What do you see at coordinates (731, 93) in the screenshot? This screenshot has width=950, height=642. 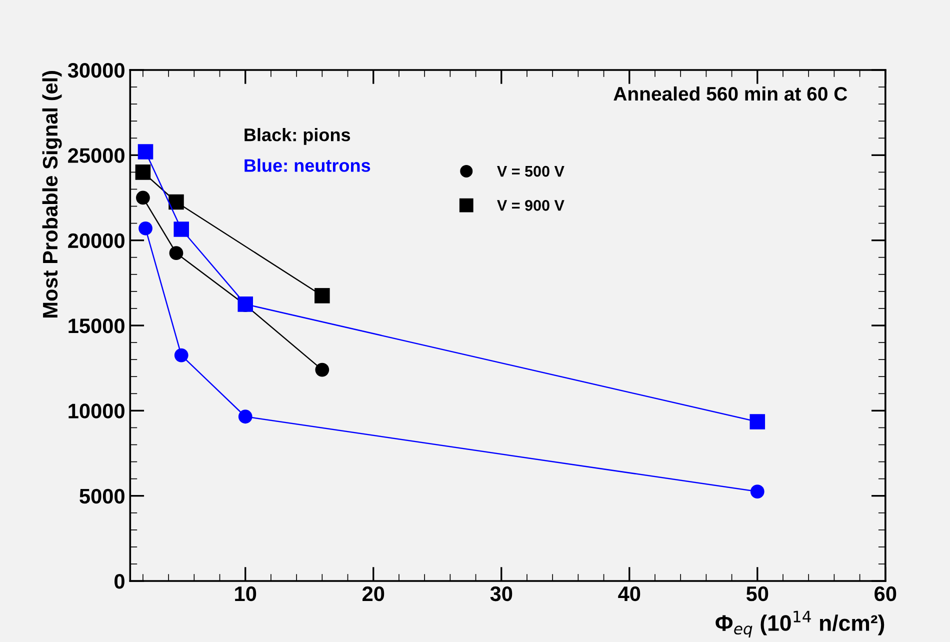 I see `annotation: Annealed 560 min at 60 C` at bounding box center [731, 93].